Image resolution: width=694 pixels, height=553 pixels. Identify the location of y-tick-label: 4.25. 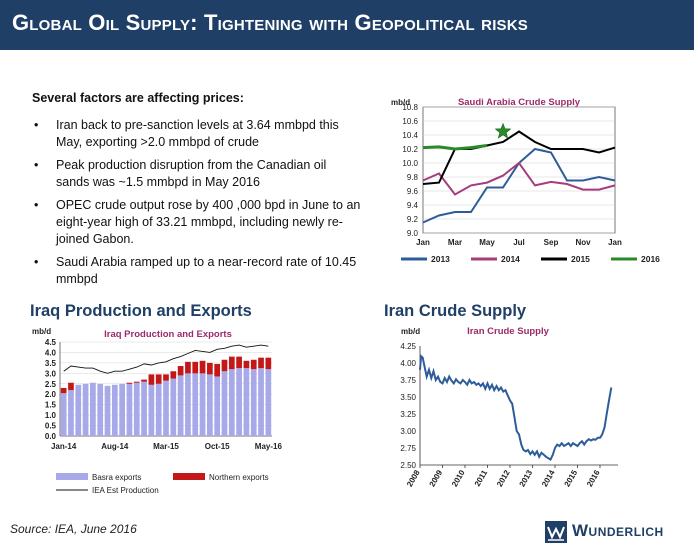
(408, 346).